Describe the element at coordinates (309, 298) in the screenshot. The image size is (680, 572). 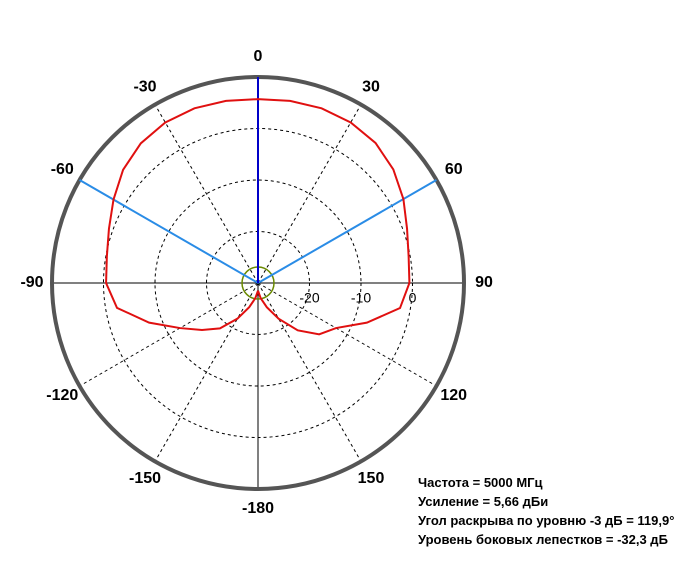
I see `r-tick-label: -20` at that location.